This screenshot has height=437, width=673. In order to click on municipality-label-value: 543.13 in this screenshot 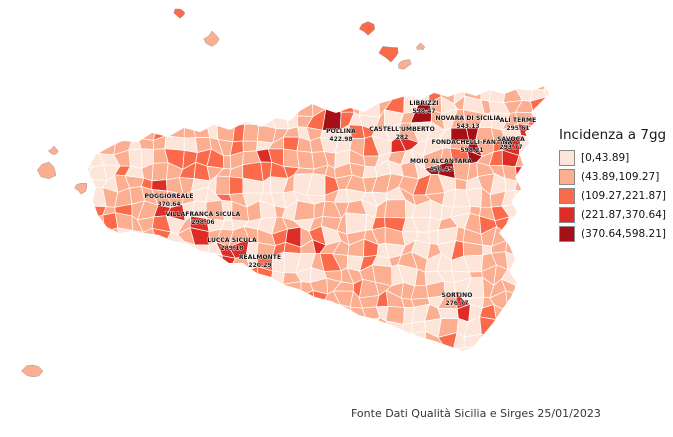, I will do `click(467, 126)`.